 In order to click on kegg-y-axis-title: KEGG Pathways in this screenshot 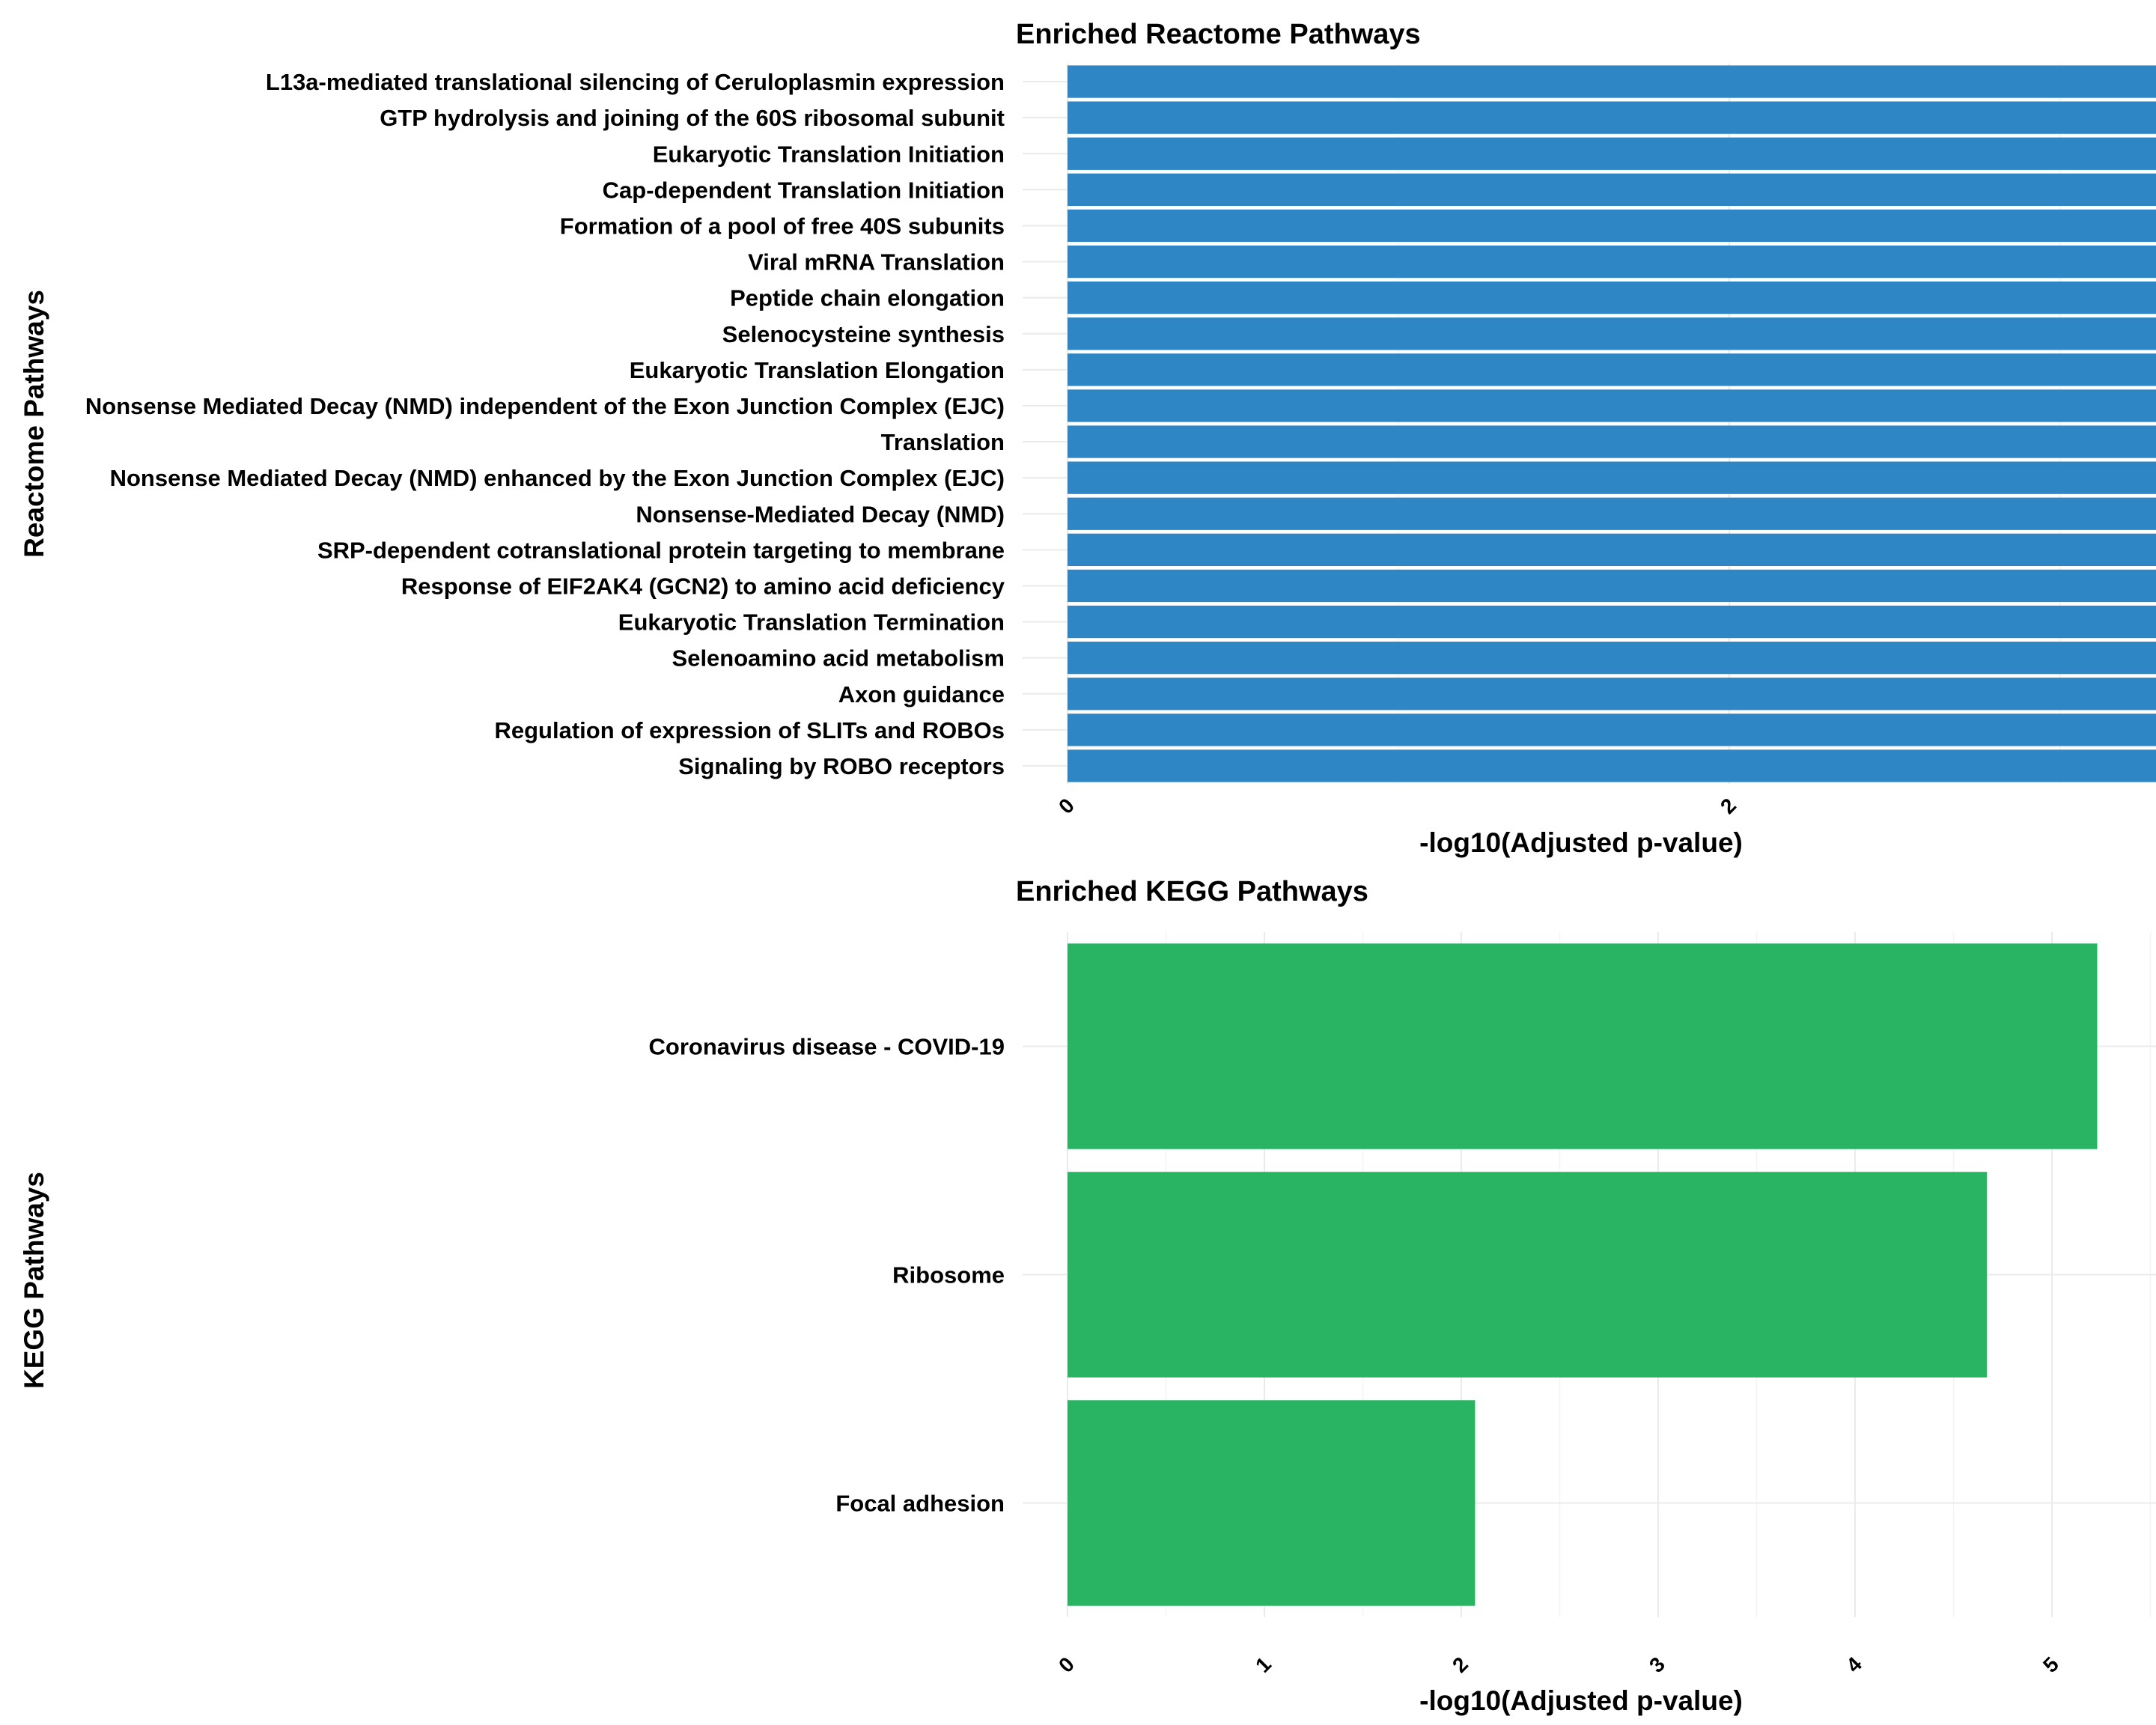, I will do `click(34, 1280)`.